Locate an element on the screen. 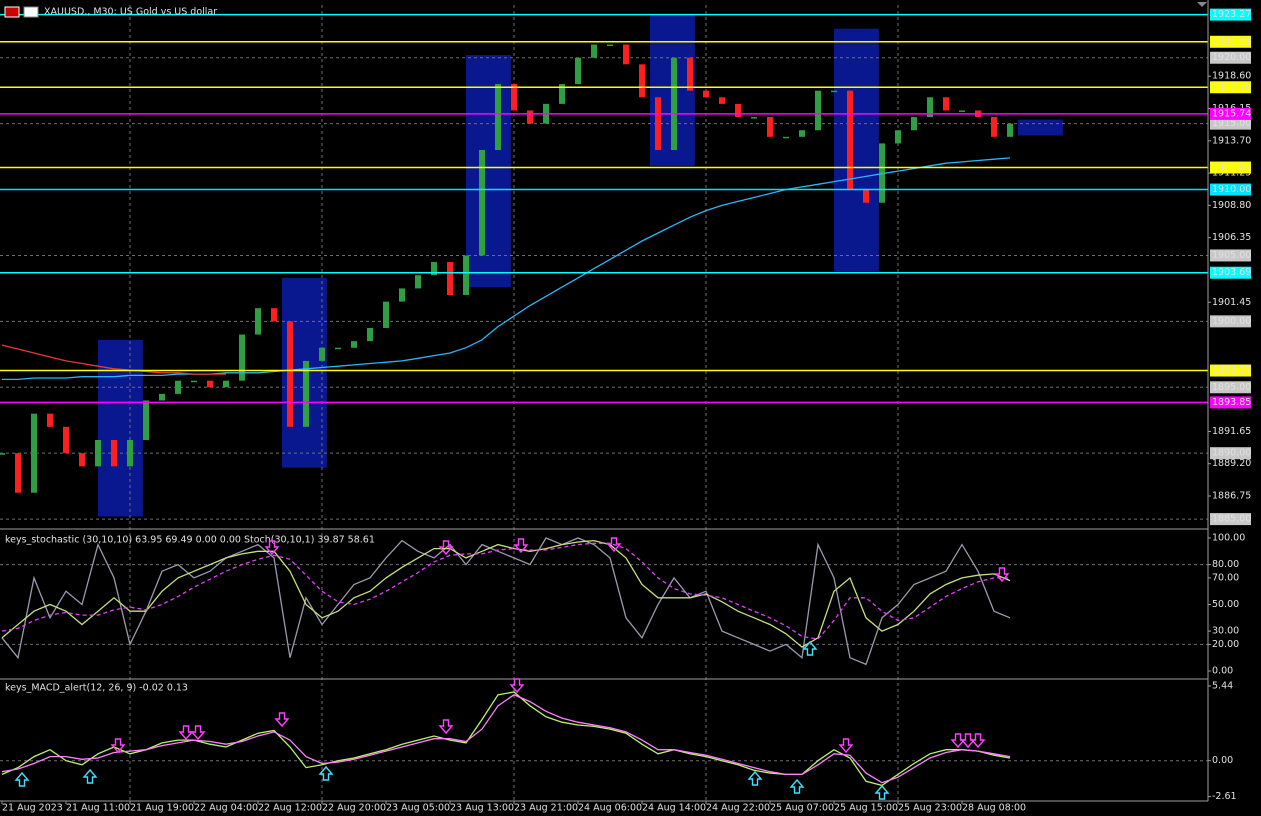 The image size is (1261, 816). level-label: 1910.00 is located at coordinates (1231, 189).